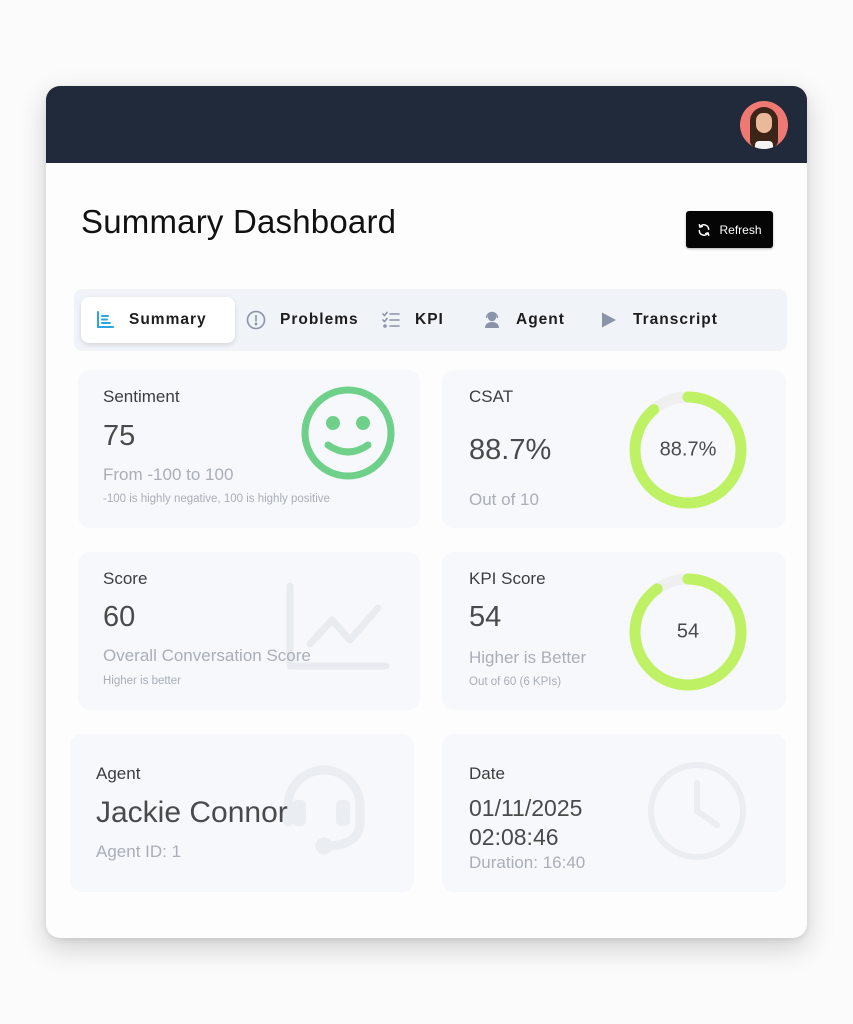 The image size is (853, 1024). Describe the element at coordinates (142, 681) in the screenshot. I see `score-note: Higher is better` at that location.